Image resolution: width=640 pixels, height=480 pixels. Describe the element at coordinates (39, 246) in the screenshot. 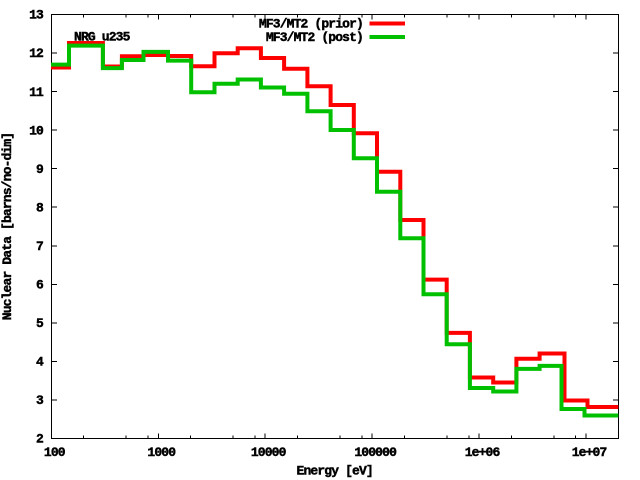

I see `svg-text: 7` at that location.